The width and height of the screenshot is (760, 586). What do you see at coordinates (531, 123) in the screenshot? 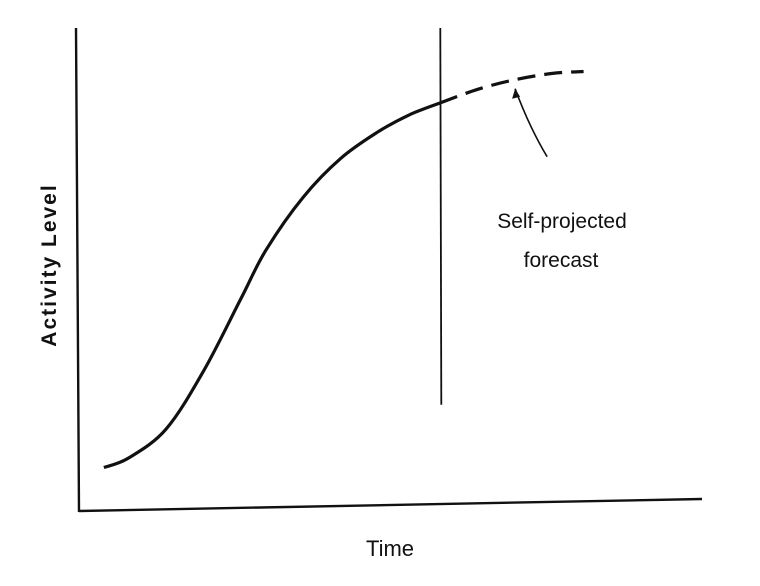
I see `annotation-arrow` at bounding box center [531, 123].